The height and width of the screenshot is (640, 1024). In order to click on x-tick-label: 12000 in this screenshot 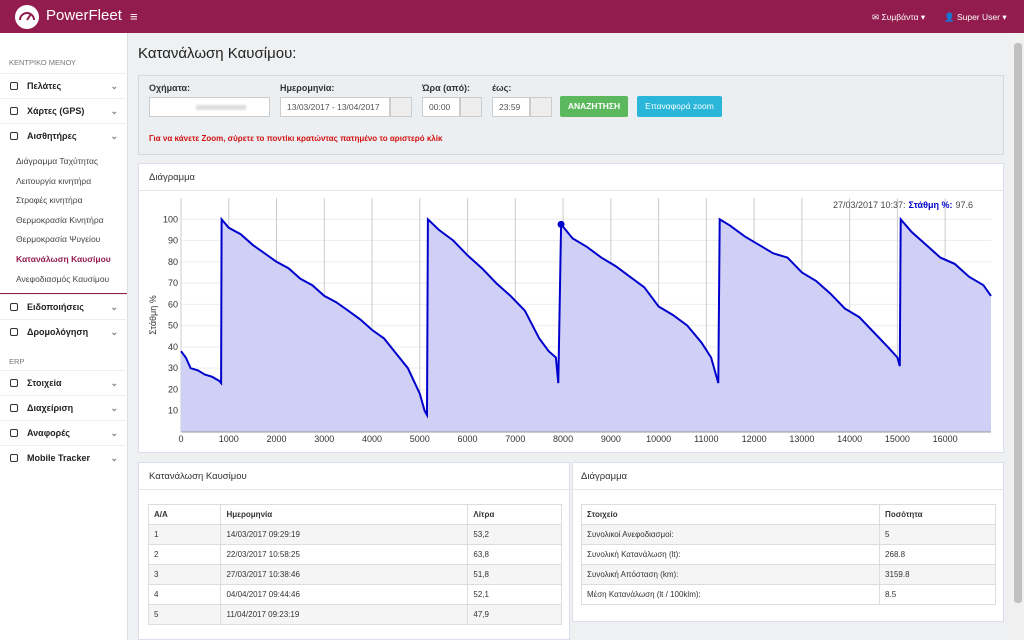, I will do `click(754, 439)`.